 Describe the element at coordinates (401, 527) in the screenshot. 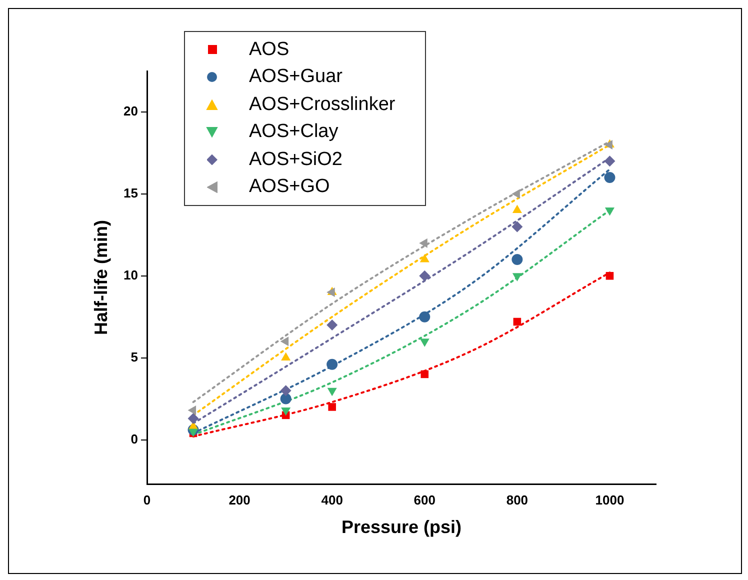

I see `x-axis-title: Pressure (psi)` at that location.